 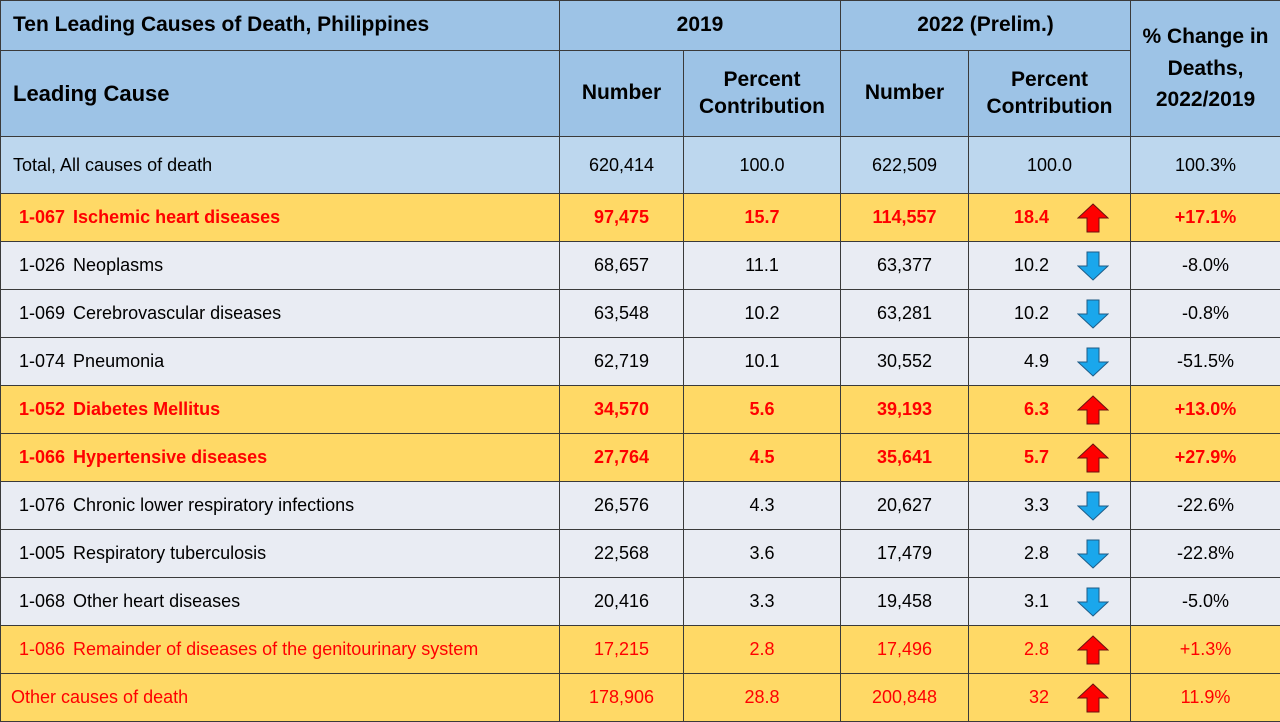 I want to click on percent-2019-cell: 10.1, so click(x=762, y=362).